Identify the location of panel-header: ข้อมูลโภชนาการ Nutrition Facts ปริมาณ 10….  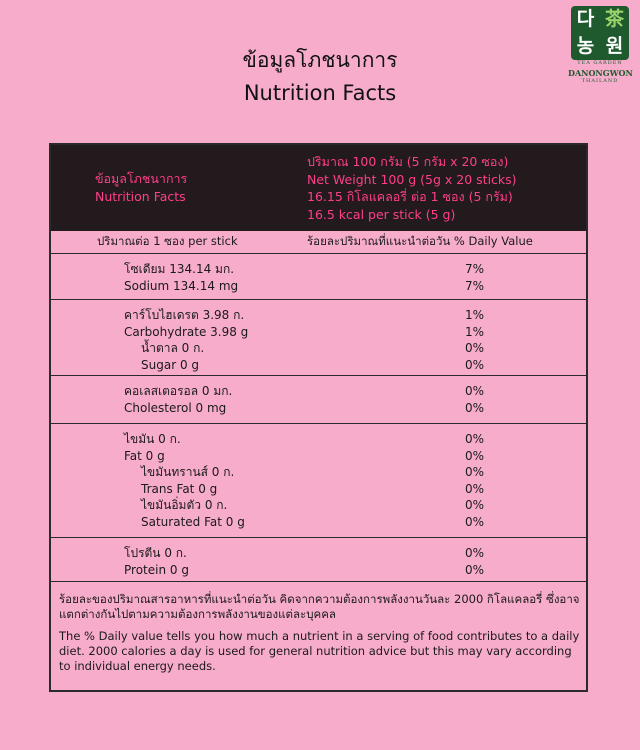
(318, 188).